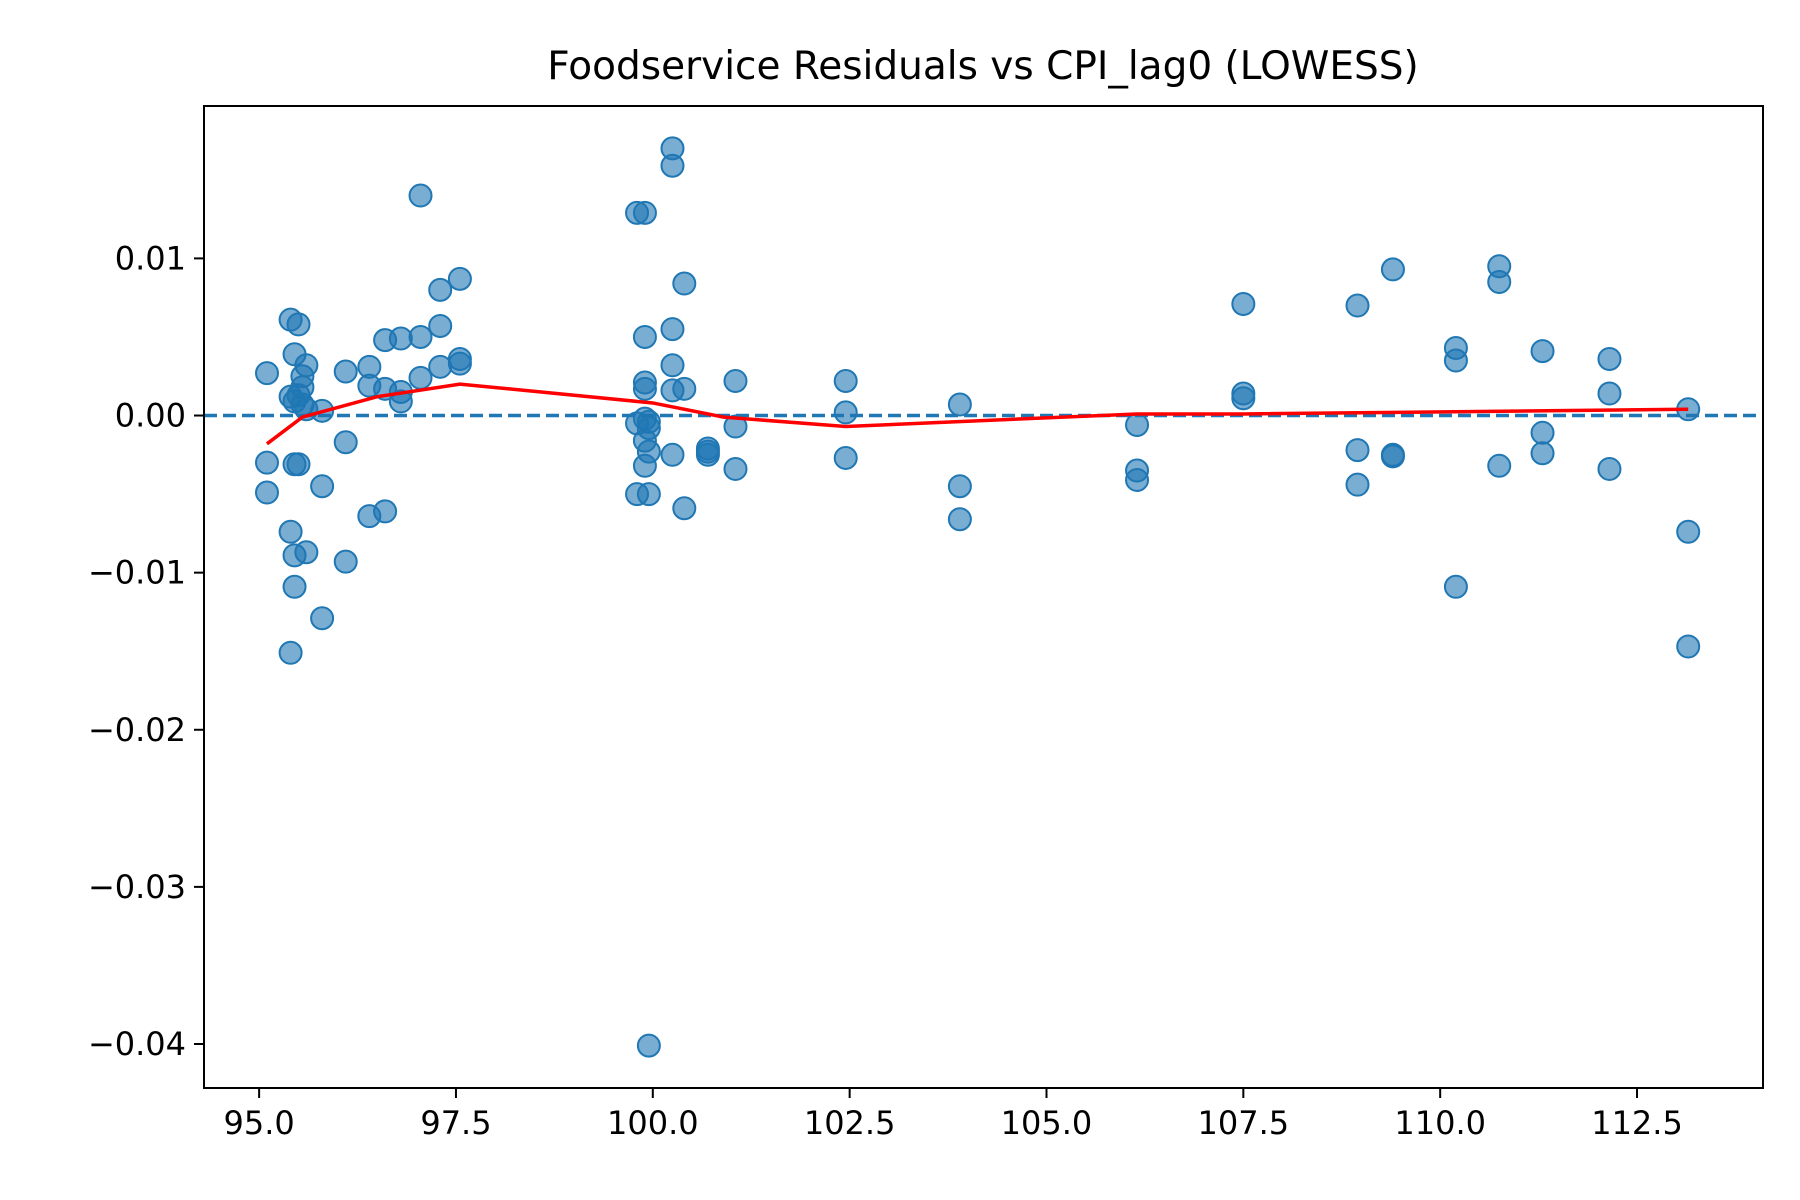 The height and width of the screenshot is (1200, 1800). Describe the element at coordinates (977, 414) in the screenshot. I see `lowess-curve` at that location.